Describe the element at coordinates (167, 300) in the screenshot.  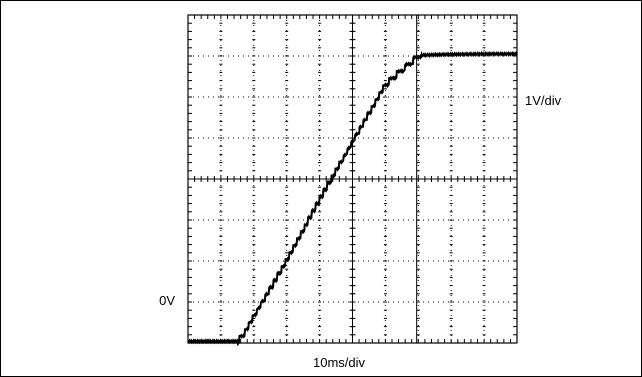
I see `zero-volt-reference-label: 0V` at that location.